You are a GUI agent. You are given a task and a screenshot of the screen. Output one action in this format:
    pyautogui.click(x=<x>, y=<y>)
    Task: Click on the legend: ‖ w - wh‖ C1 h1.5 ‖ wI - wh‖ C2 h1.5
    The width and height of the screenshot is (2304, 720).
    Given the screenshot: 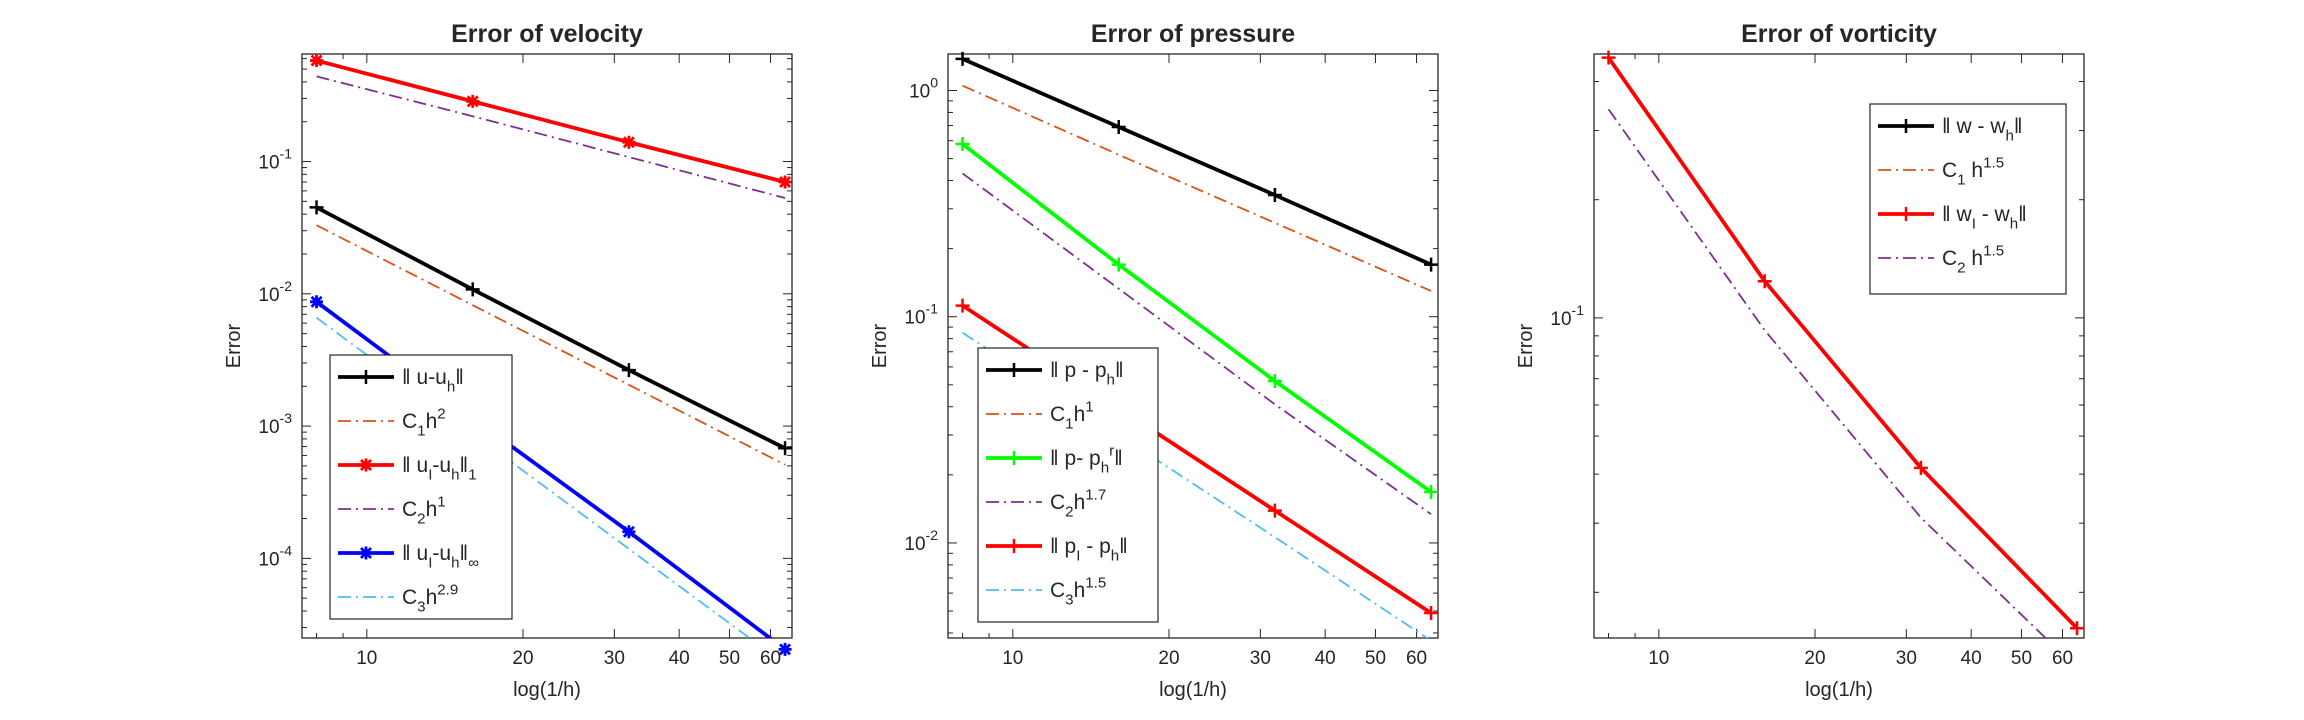 What is the action you would take?
    pyautogui.click(x=1968, y=199)
    